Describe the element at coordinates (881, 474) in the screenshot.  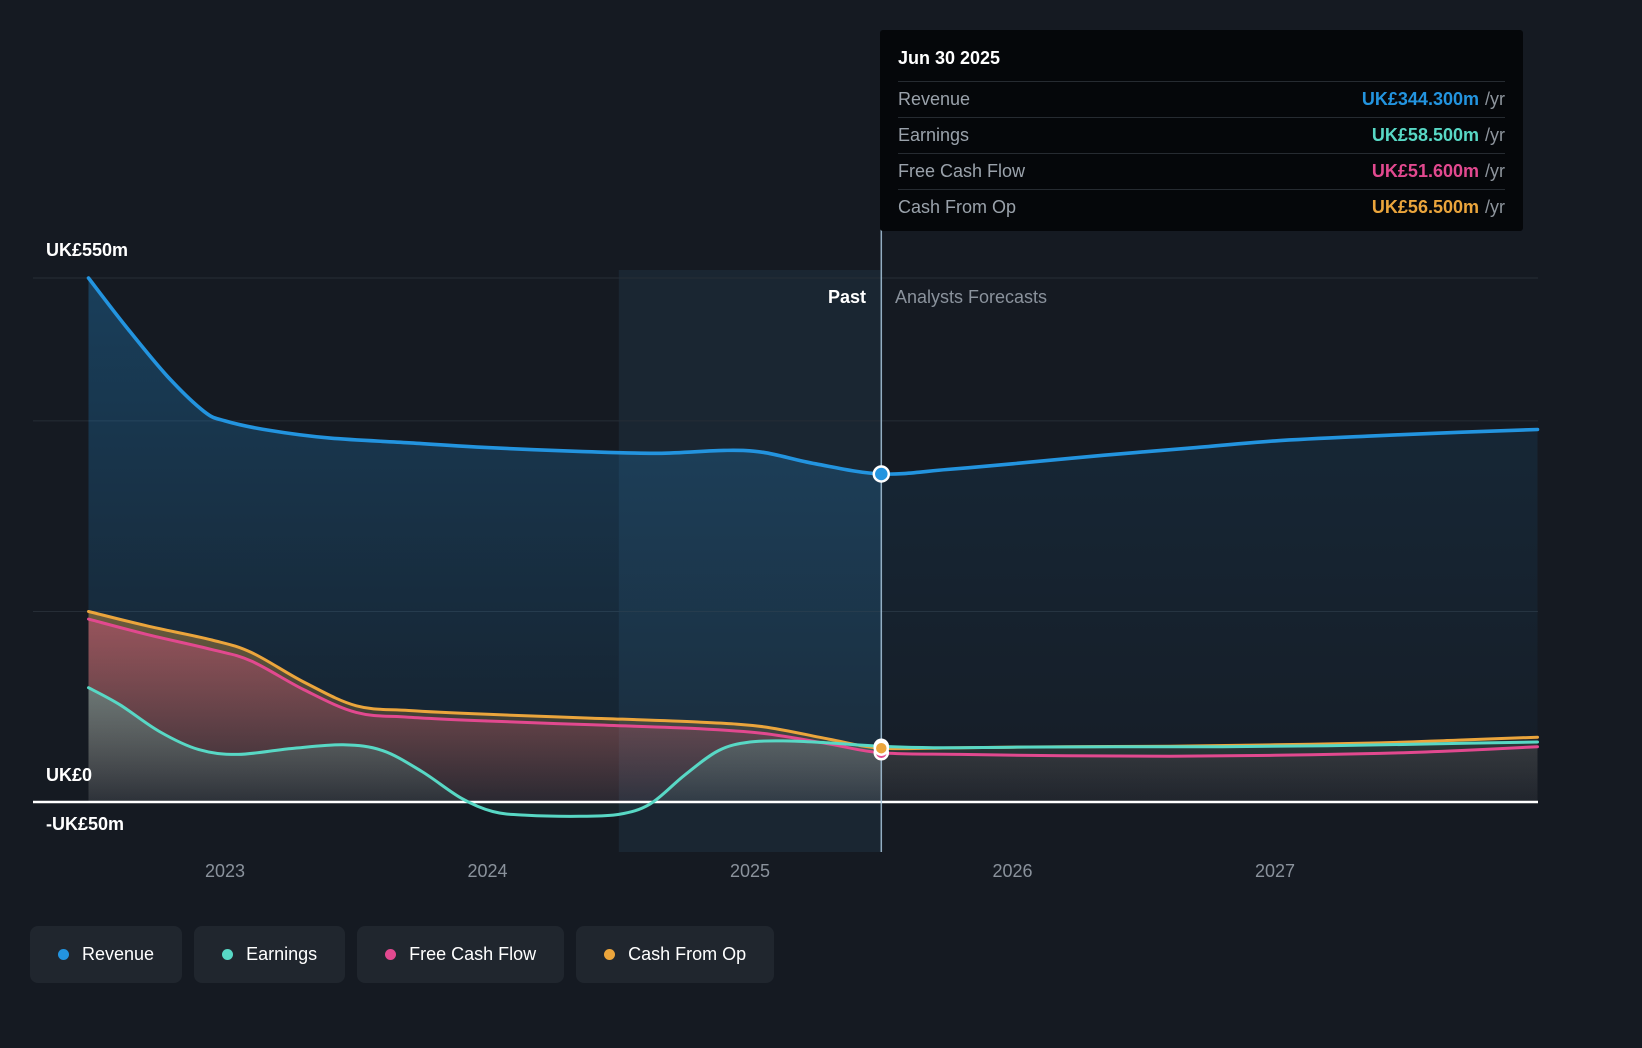
I see `revenue-marker` at that location.